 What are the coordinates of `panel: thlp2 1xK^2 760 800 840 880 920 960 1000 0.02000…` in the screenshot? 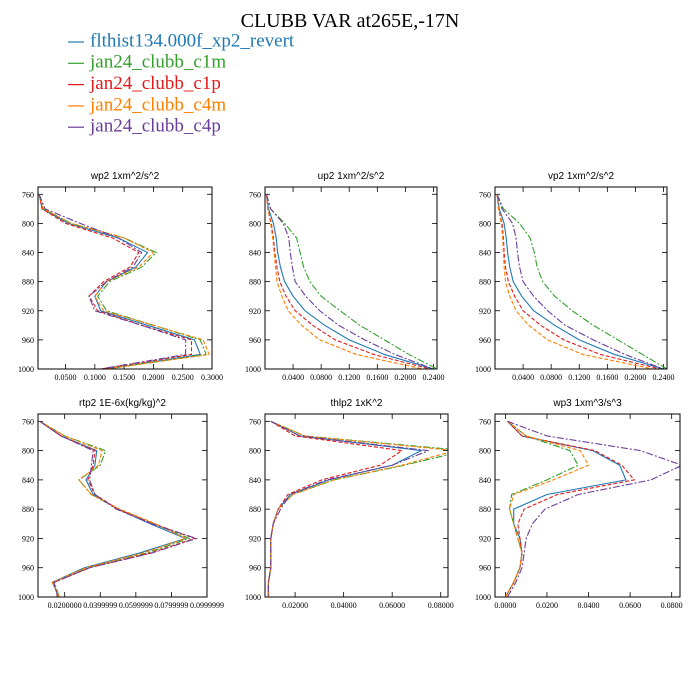 It's located at (349, 504).